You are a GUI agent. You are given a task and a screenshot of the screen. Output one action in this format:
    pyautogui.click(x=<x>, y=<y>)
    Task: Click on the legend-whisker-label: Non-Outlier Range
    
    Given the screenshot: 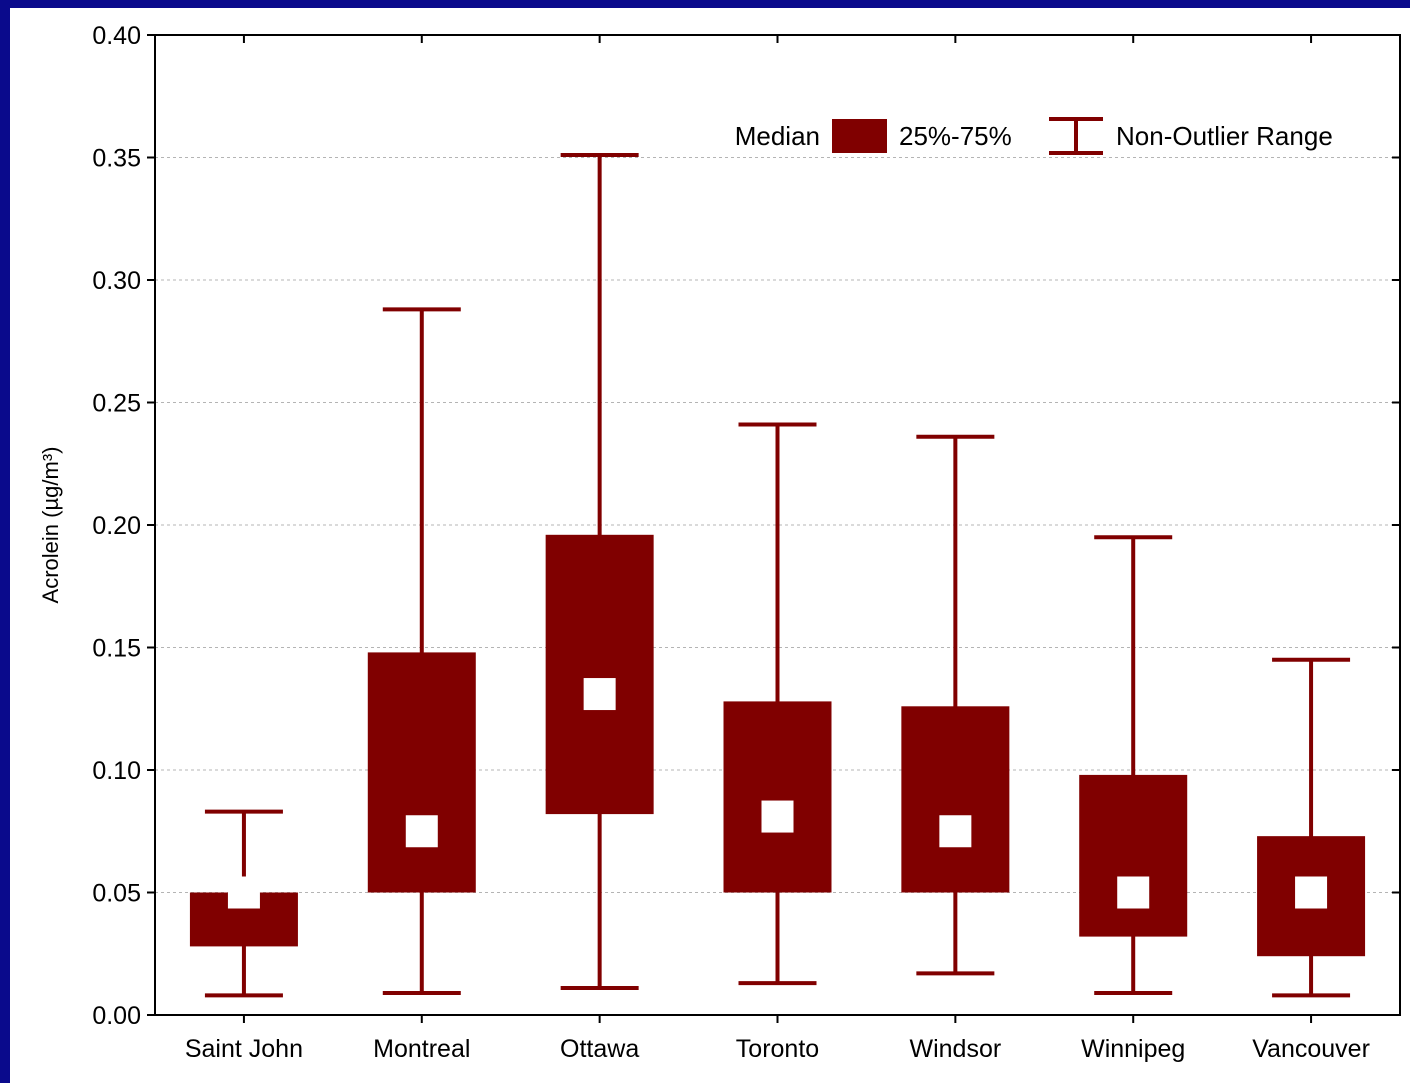 What is the action you would take?
    pyautogui.click(x=1224, y=136)
    